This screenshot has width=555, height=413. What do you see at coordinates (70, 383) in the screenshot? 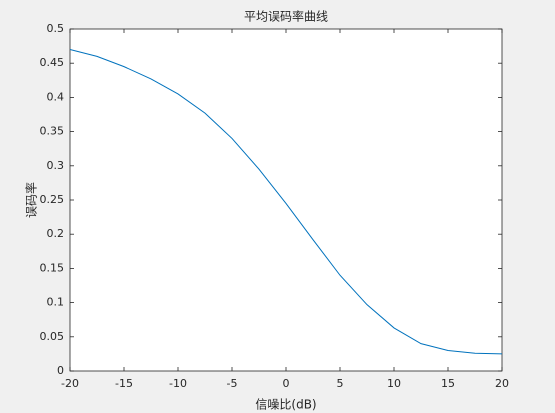
I see `x-tick-label: -20` at bounding box center [70, 383].